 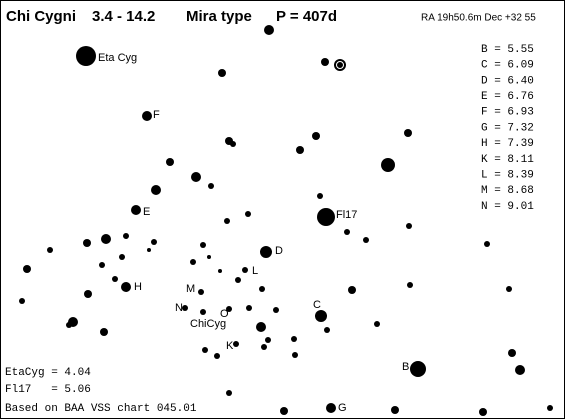 What do you see at coordinates (405, 367) in the screenshot?
I see `star-label: B` at bounding box center [405, 367].